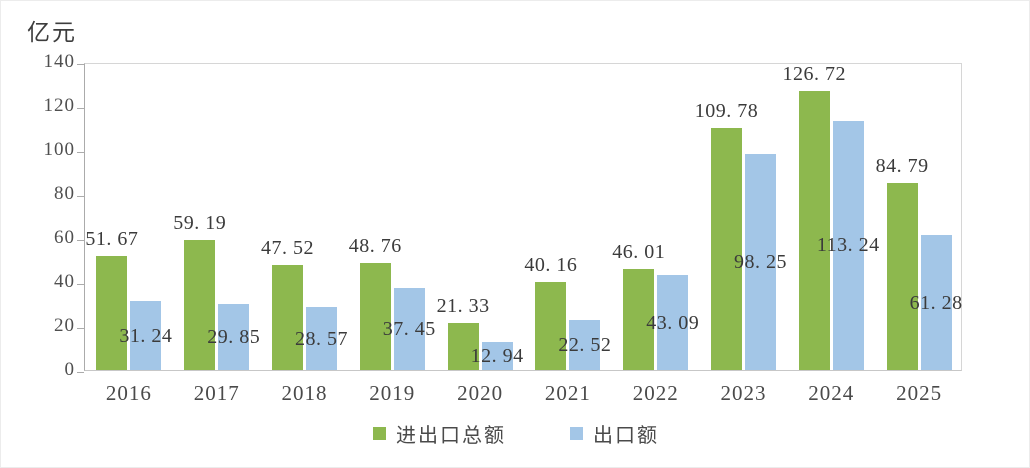  What do you see at coordinates (69, 369) in the screenshot?
I see `y-tick-label: 0` at bounding box center [69, 369].